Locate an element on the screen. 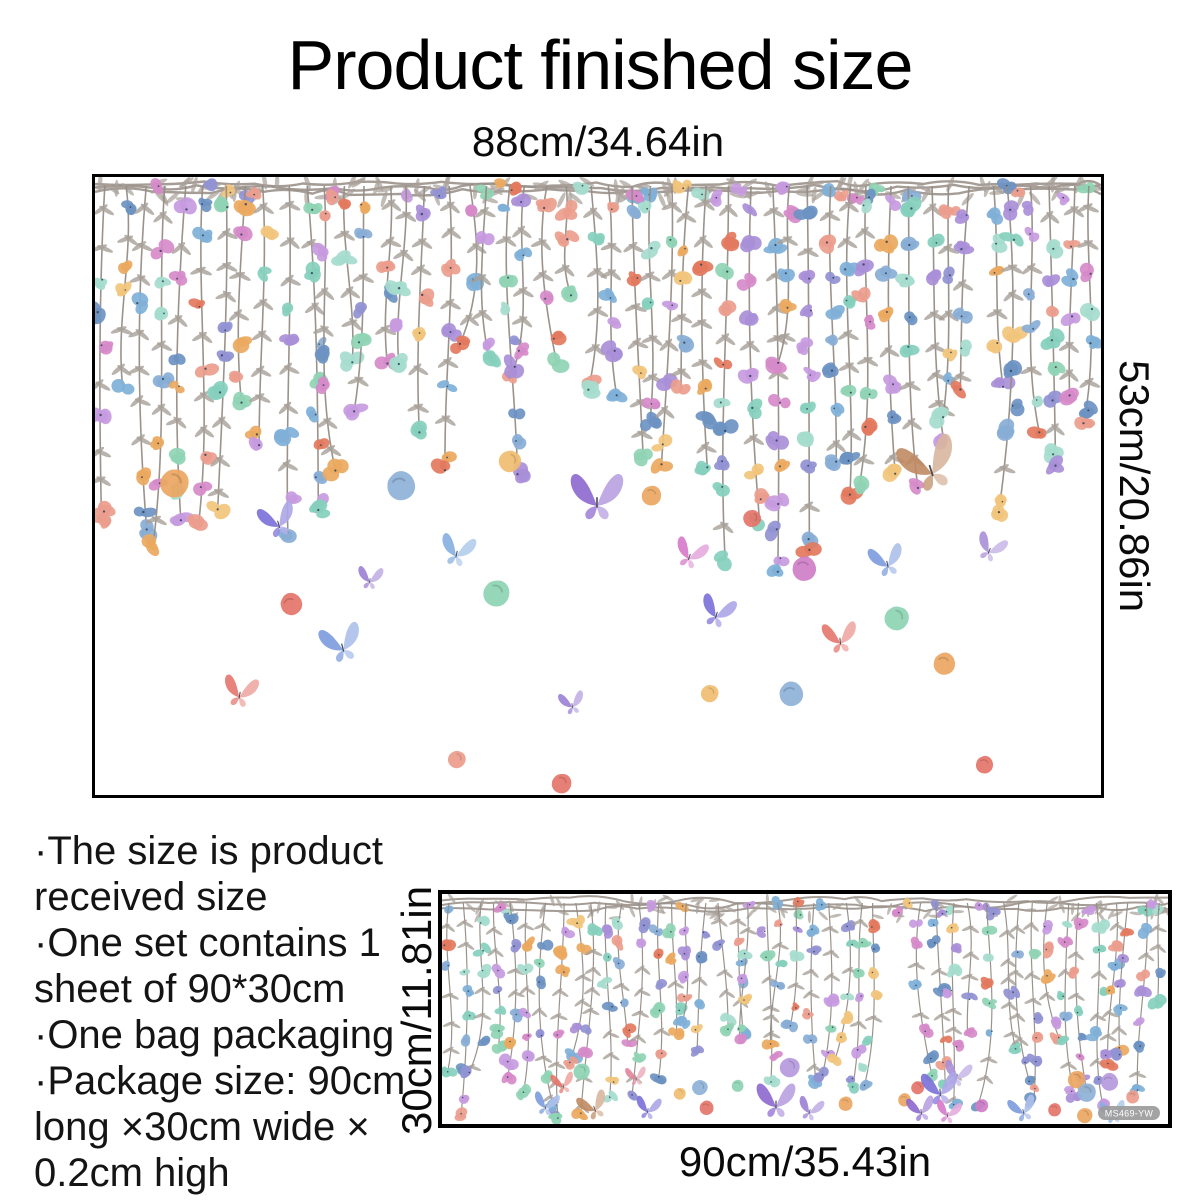 The height and width of the screenshot is (1200, 1200). sheet-decal-box: MS469-YW is located at coordinates (805, 1009).